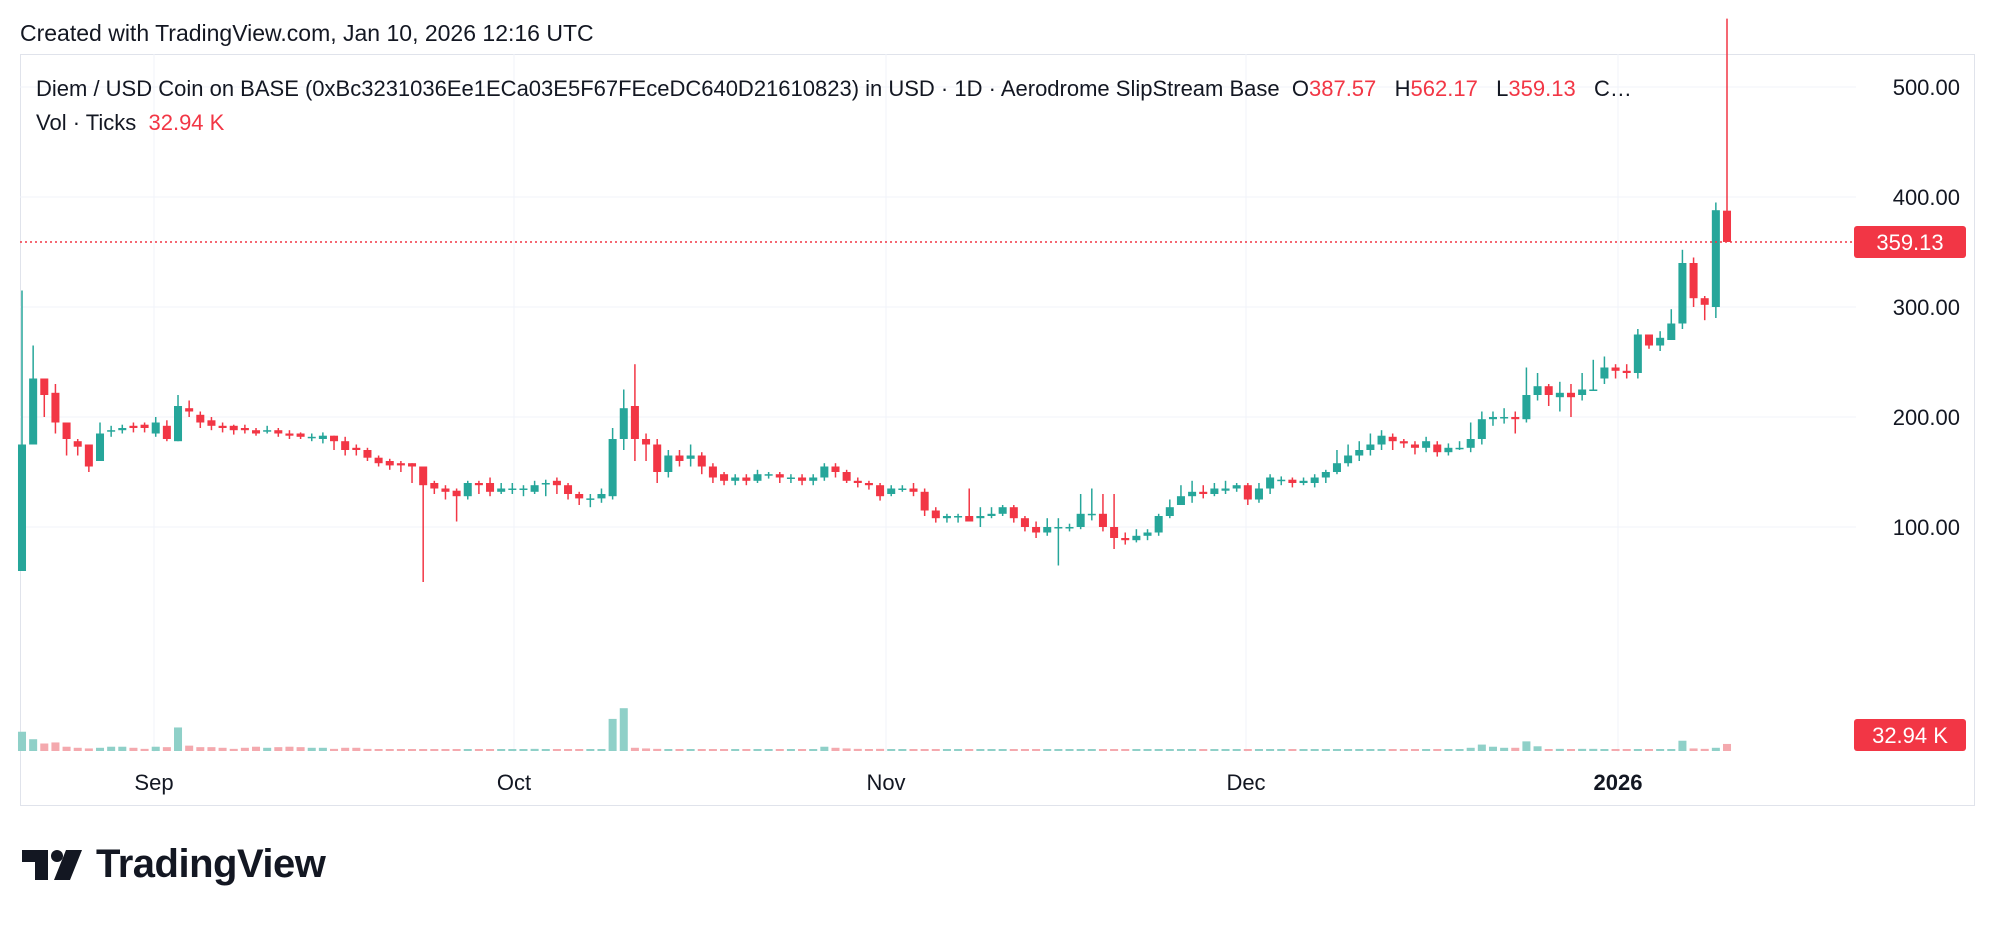  What do you see at coordinates (86, 122) in the screenshot?
I see `volume-label: Vol · Ticks` at bounding box center [86, 122].